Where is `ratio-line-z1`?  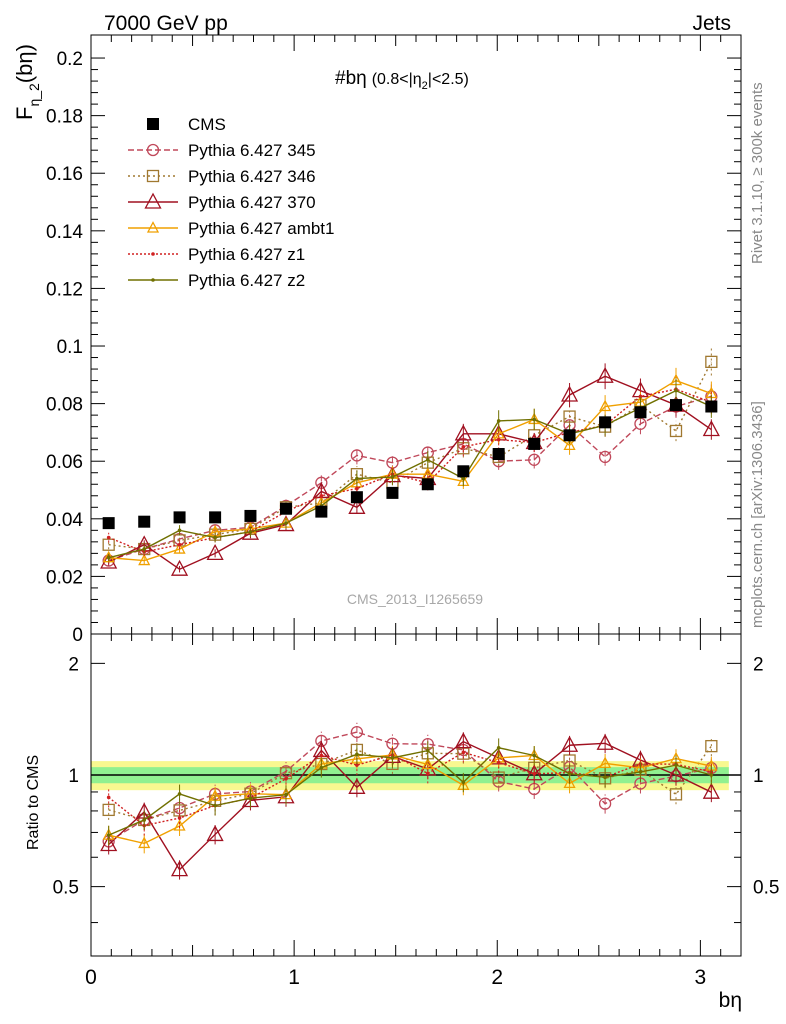
ratio-line-z1 is located at coordinates (410, 789).